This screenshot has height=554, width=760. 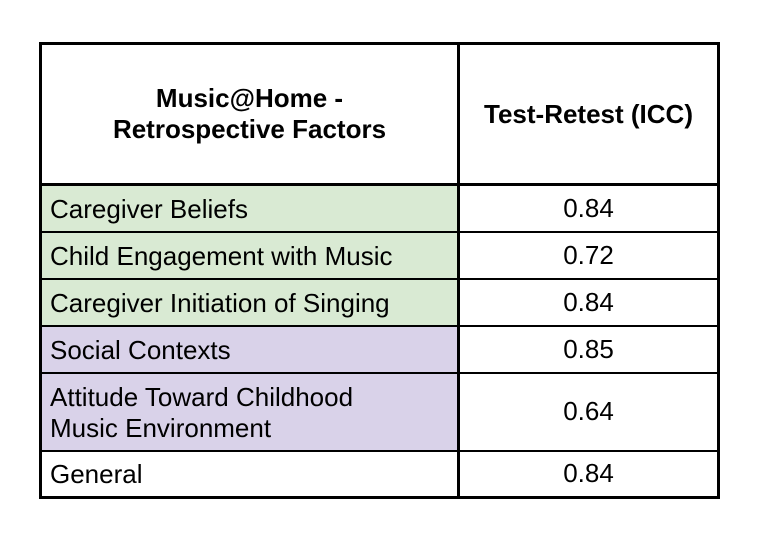 I want to click on header-factors: Music@Home - Retrospective Factors, so click(x=249, y=114).